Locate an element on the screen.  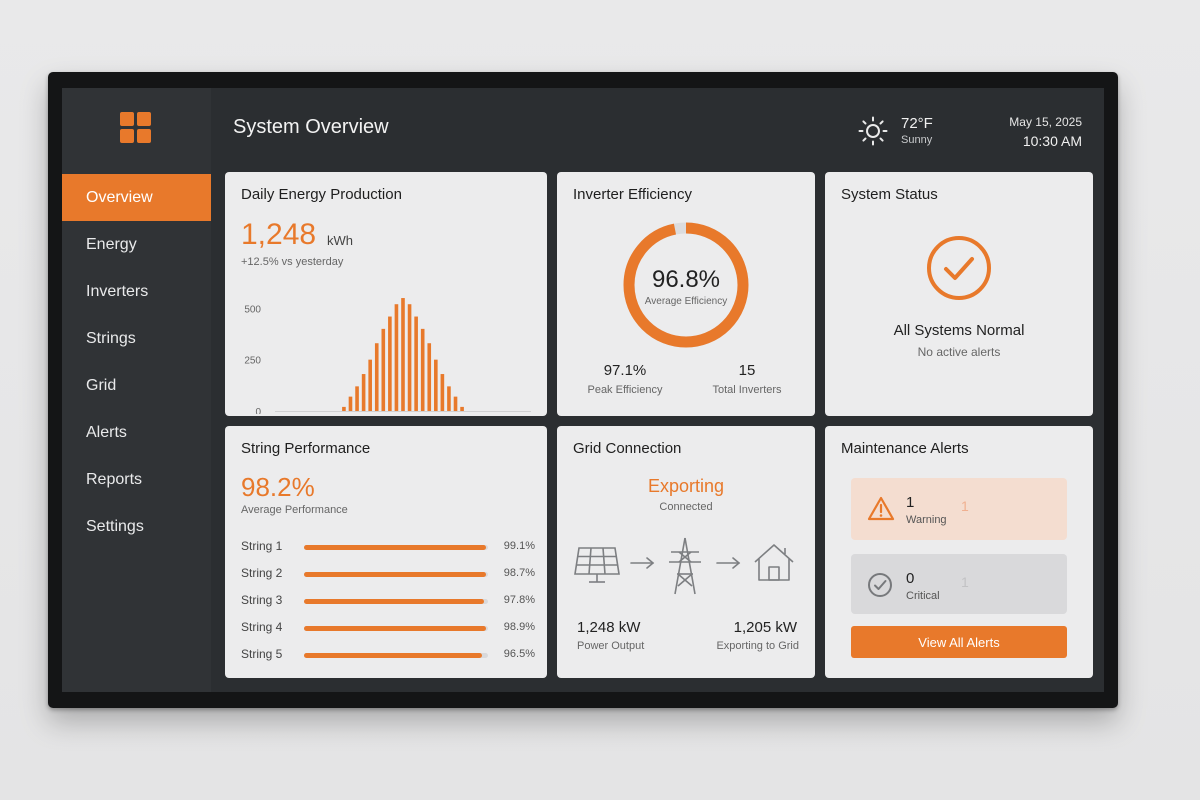
efficiency-donut is located at coordinates (686, 285).